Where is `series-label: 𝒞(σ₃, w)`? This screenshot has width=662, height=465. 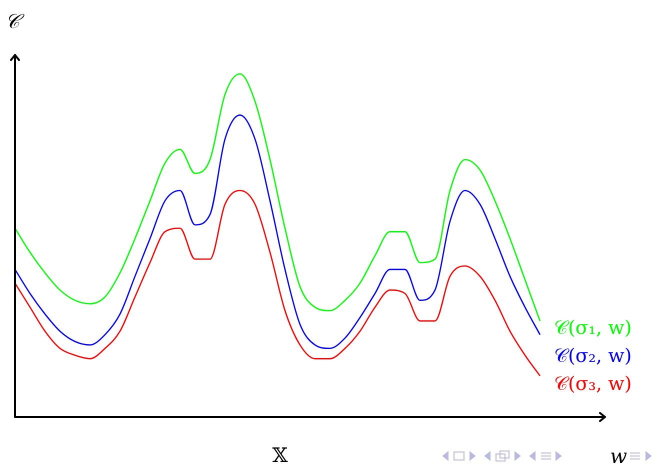 series-label: 𝒞(σ₃, w) is located at coordinates (593, 383).